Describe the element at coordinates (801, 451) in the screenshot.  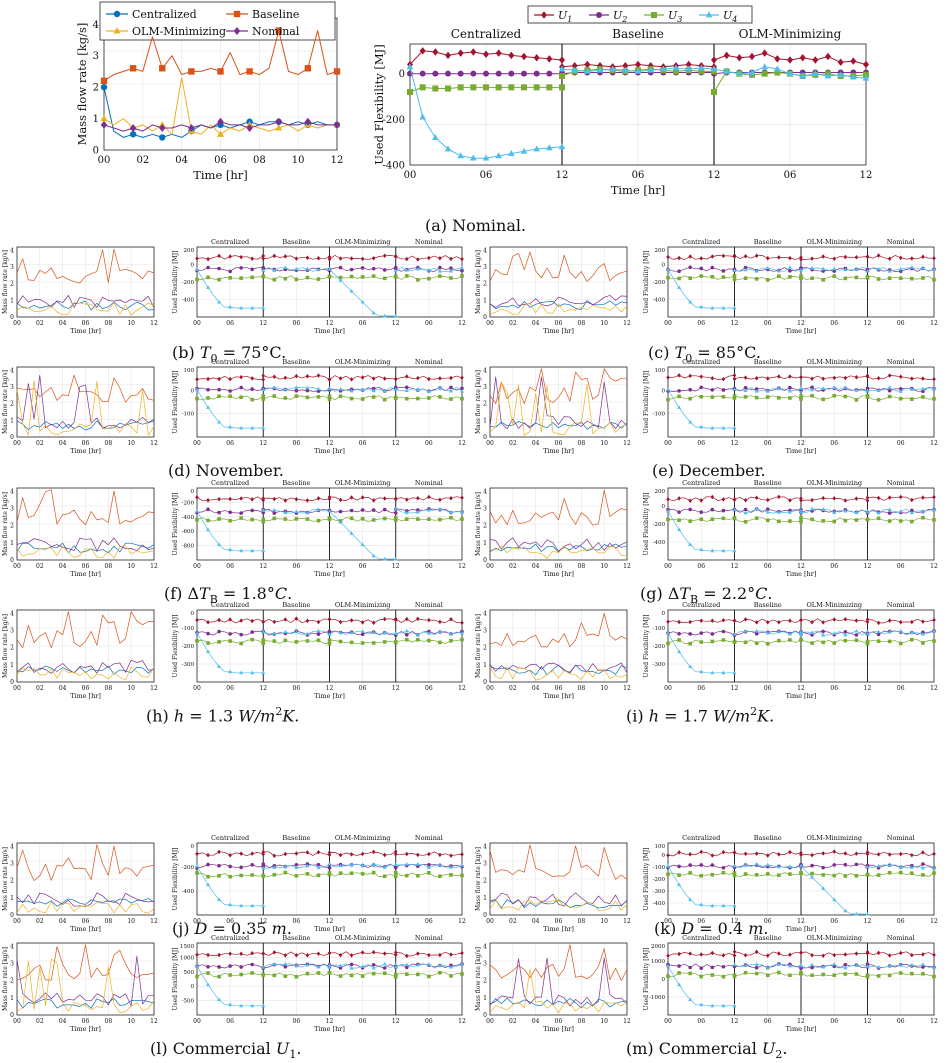
I see `x-axis-label: Time [hr]` at that location.